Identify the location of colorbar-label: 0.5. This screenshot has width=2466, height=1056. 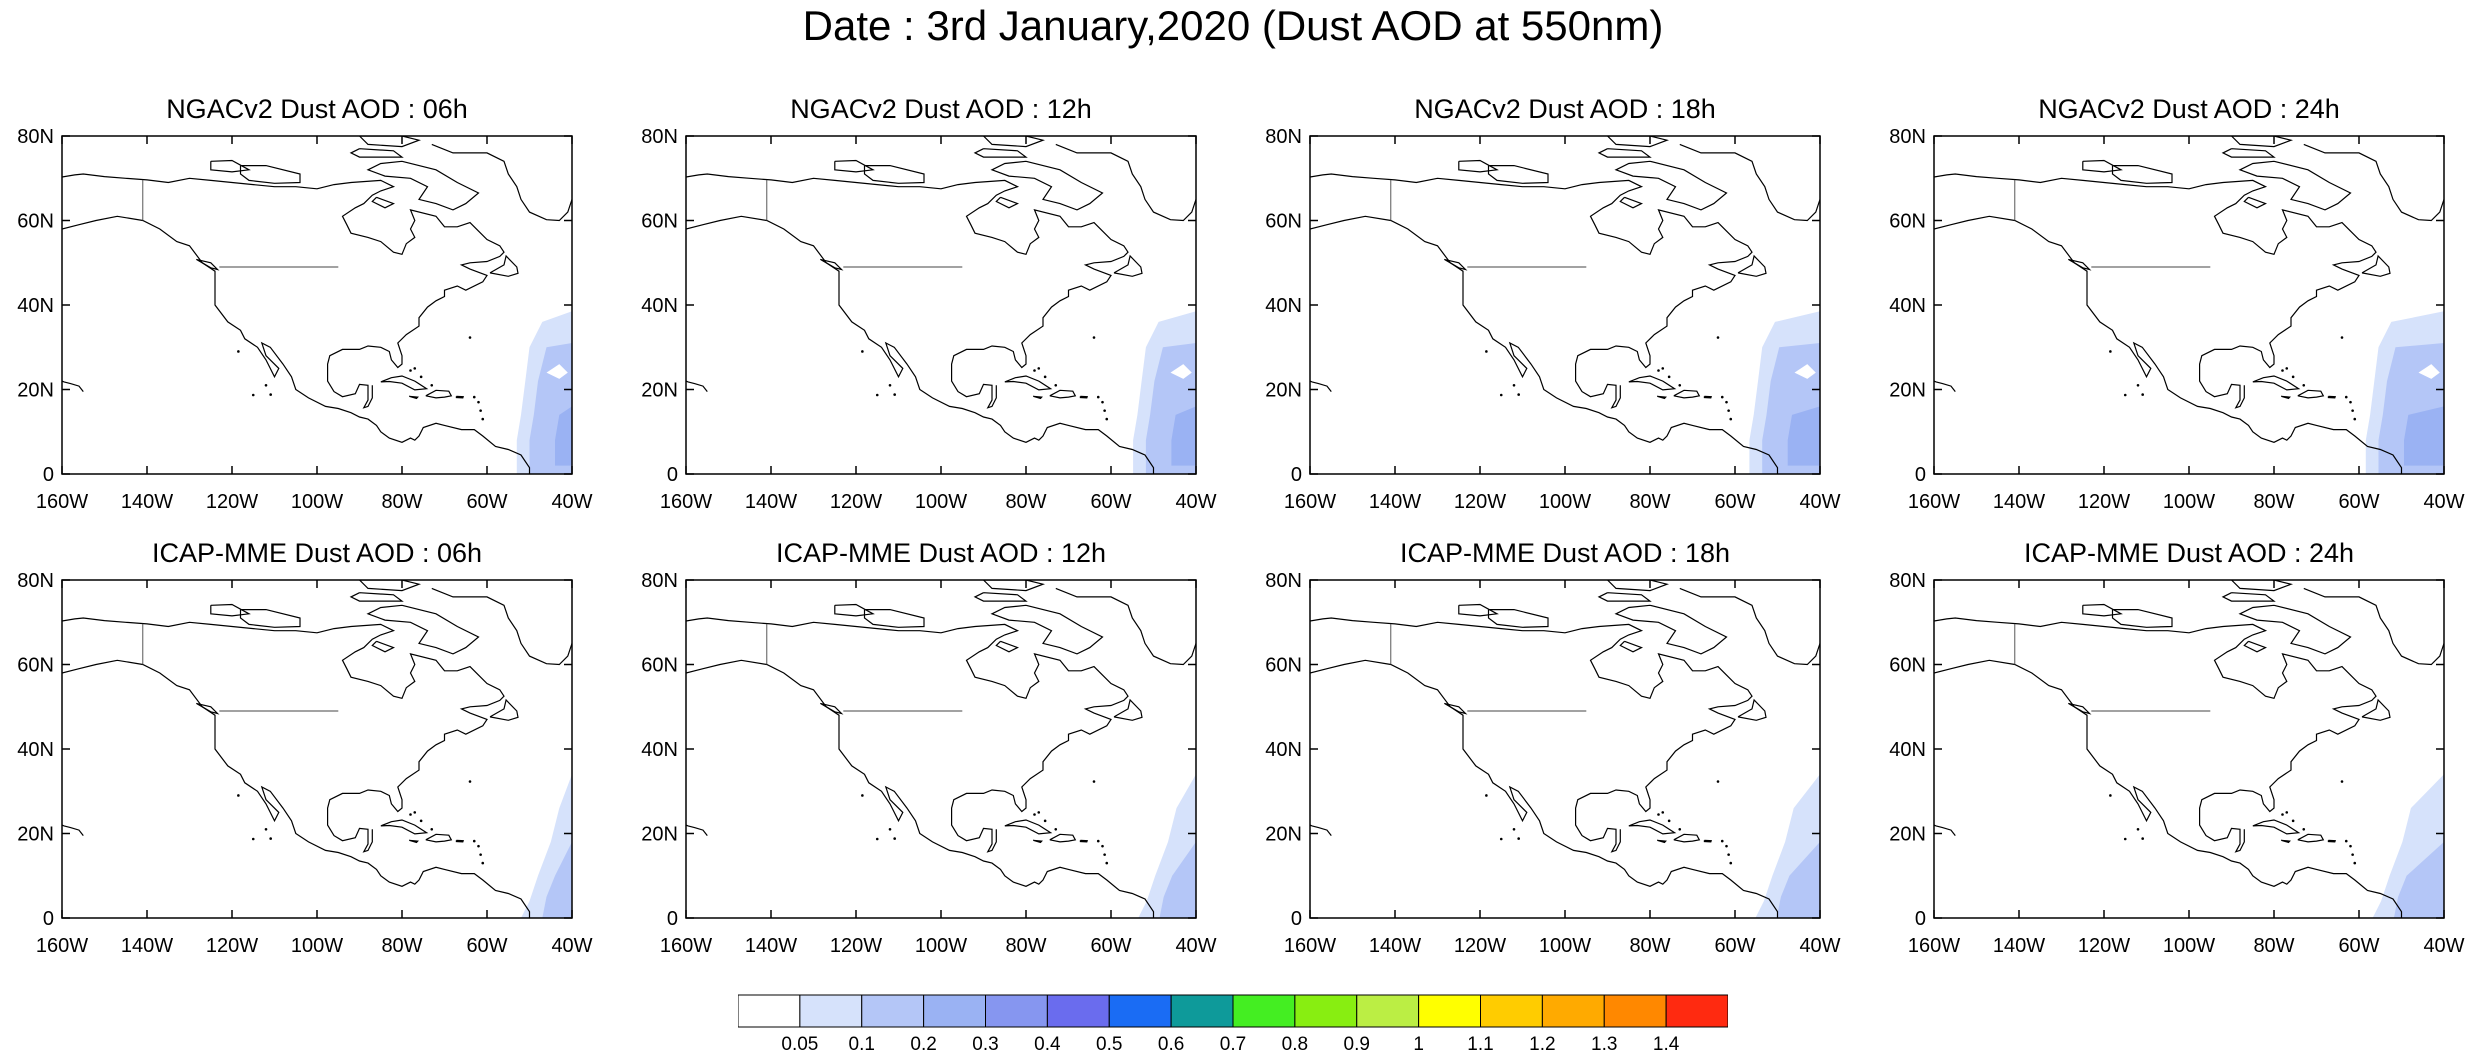
(1109, 1044).